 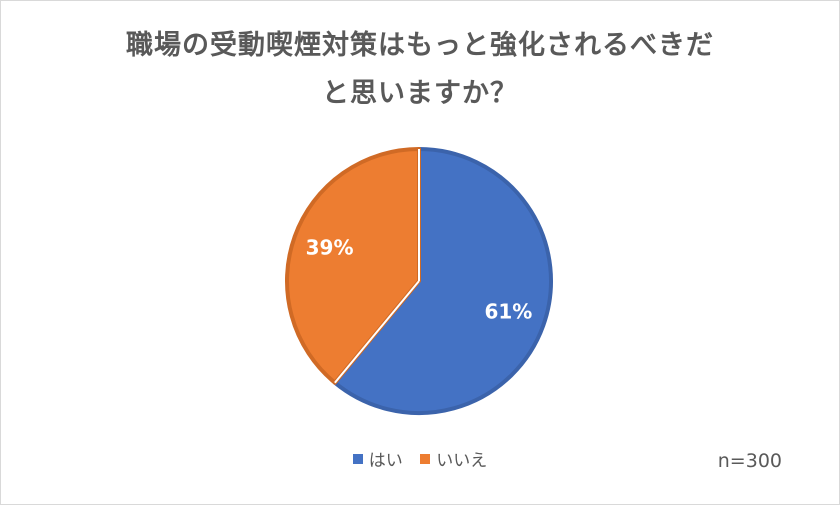 I want to click on legend-item-no: いいえ, so click(x=453, y=458).